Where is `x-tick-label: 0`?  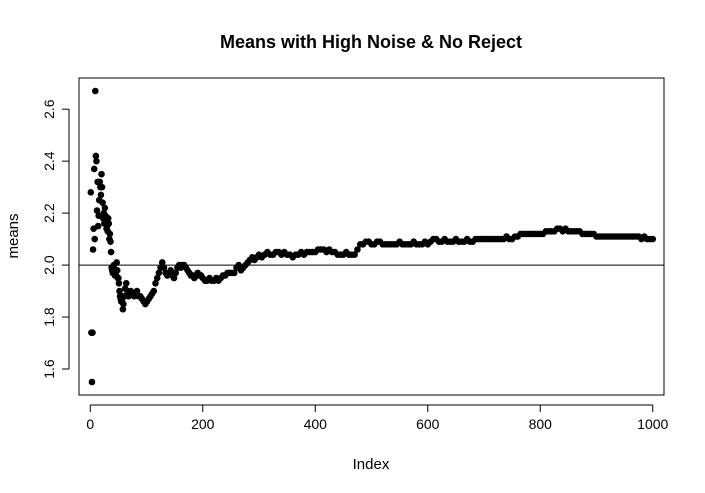
x-tick-label: 0 is located at coordinates (90, 424).